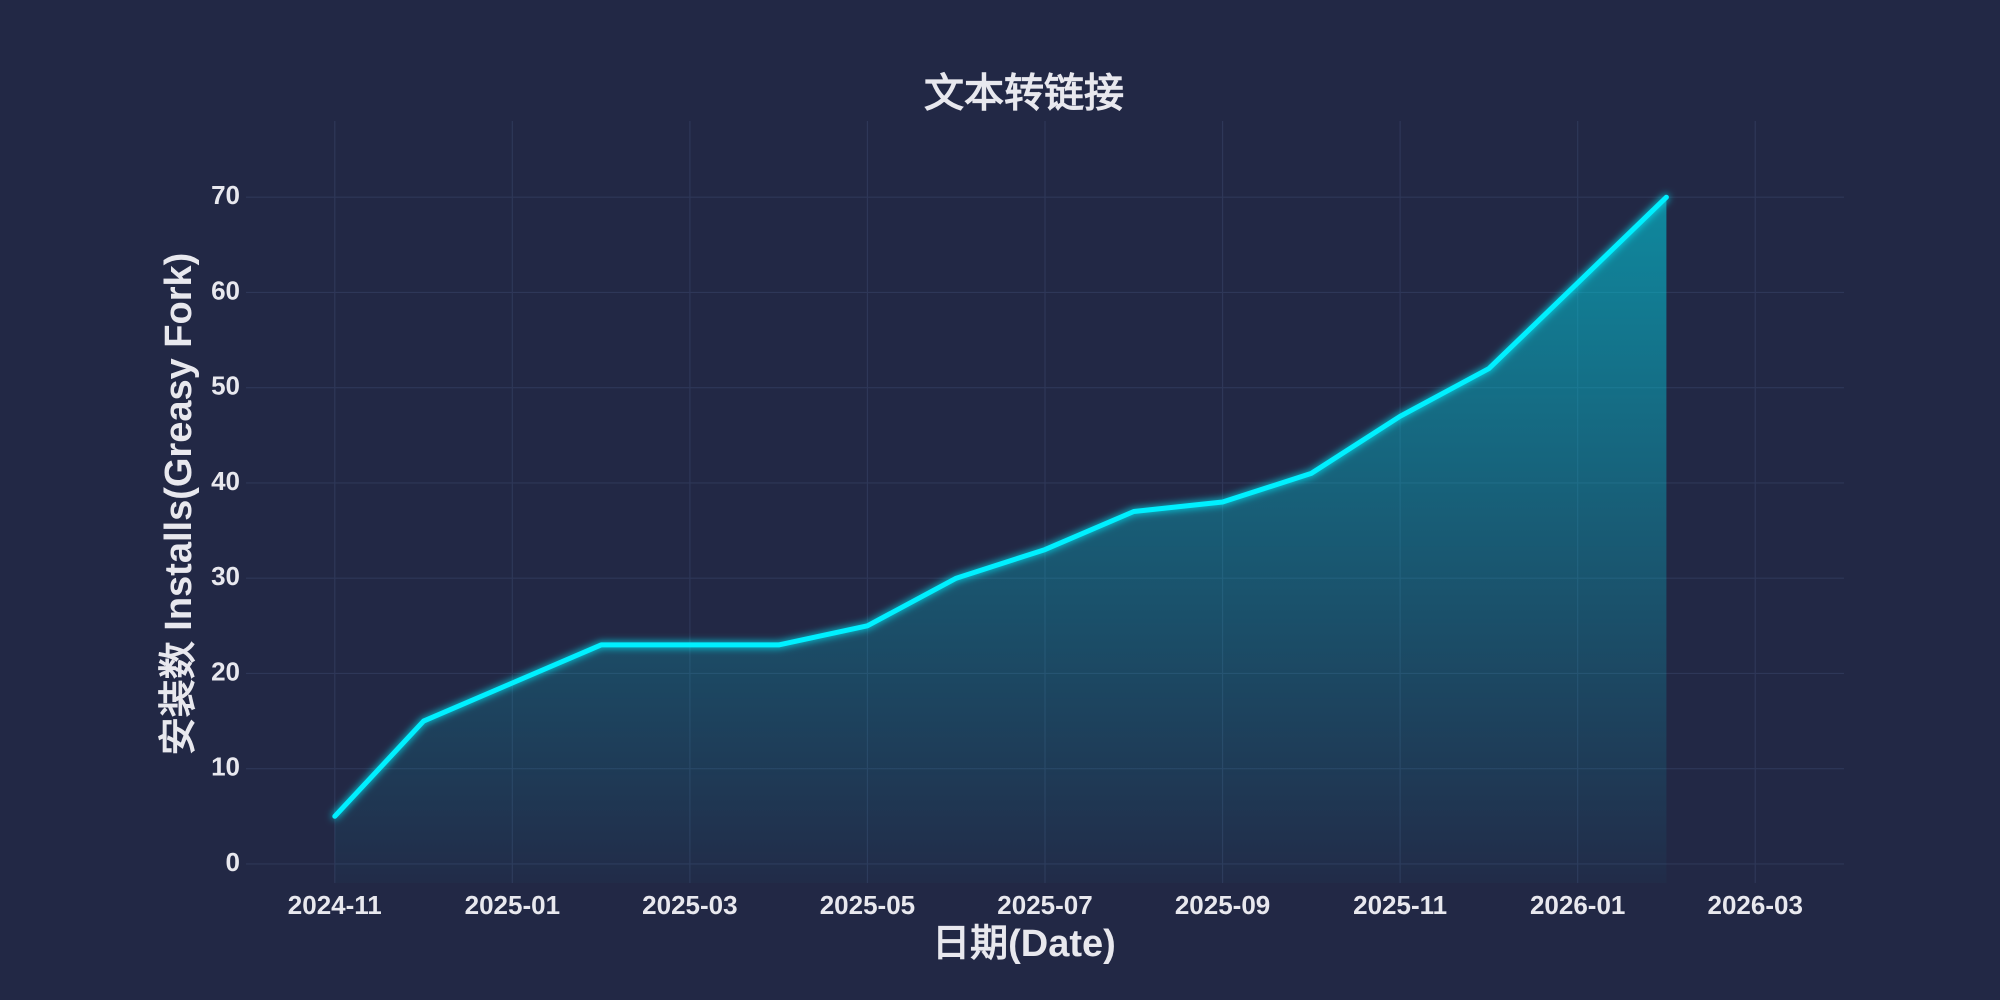 The image size is (2000, 1000). What do you see at coordinates (225, 481) in the screenshot?
I see `y-tick-label: 40` at bounding box center [225, 481].